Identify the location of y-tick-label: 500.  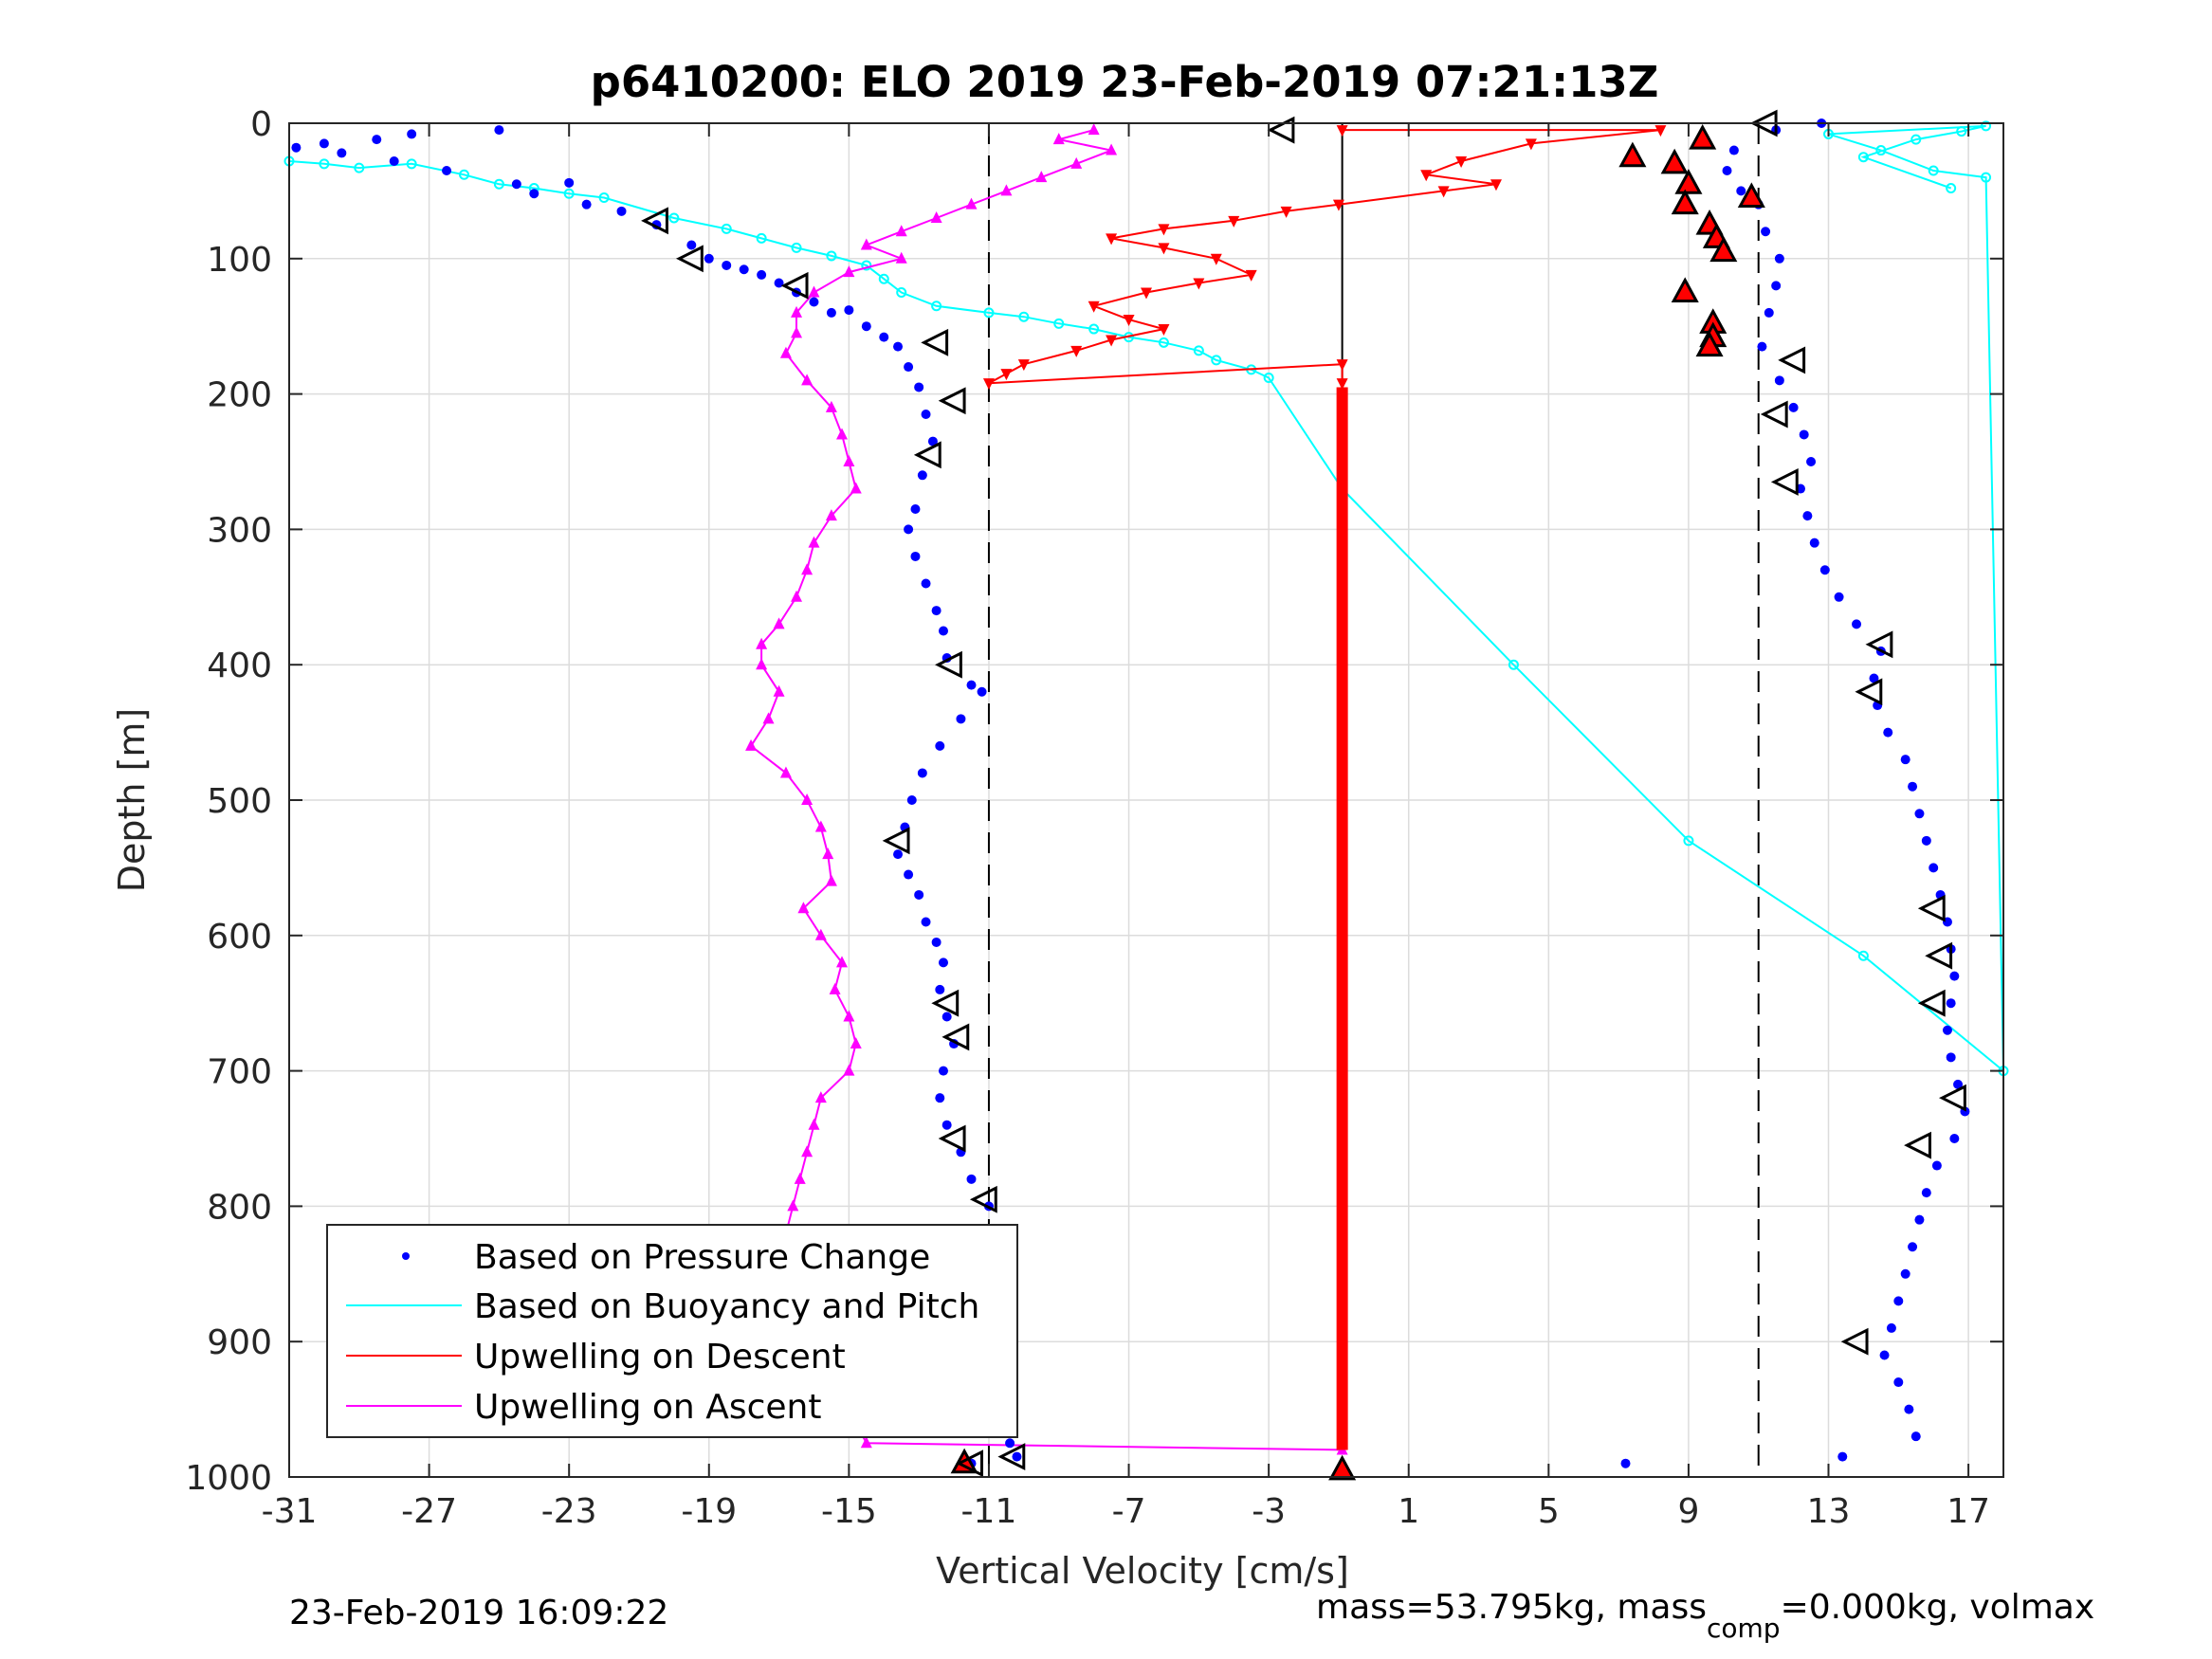
(239, 801).